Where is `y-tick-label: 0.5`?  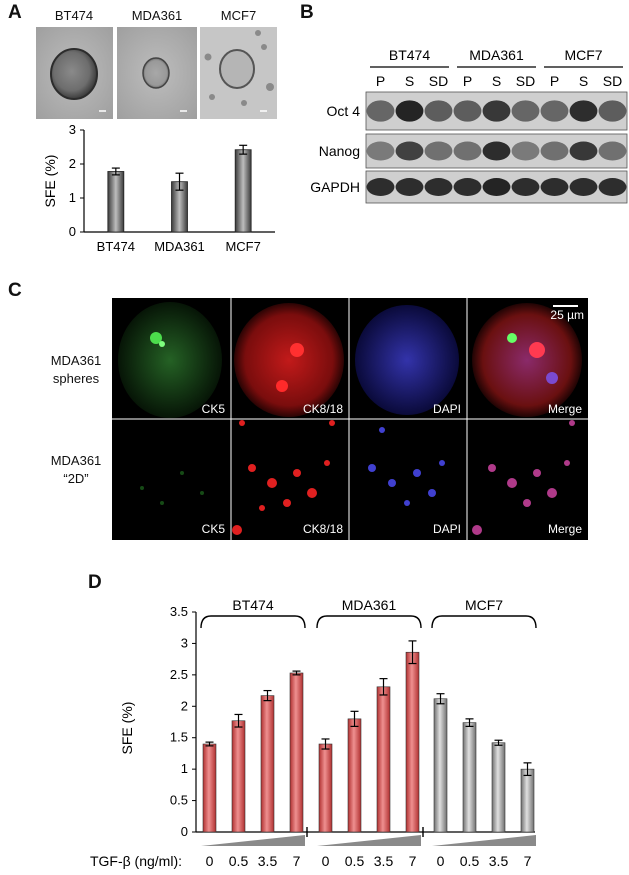 y-tick-label: 0.5 is located at coordinates (179, 800).